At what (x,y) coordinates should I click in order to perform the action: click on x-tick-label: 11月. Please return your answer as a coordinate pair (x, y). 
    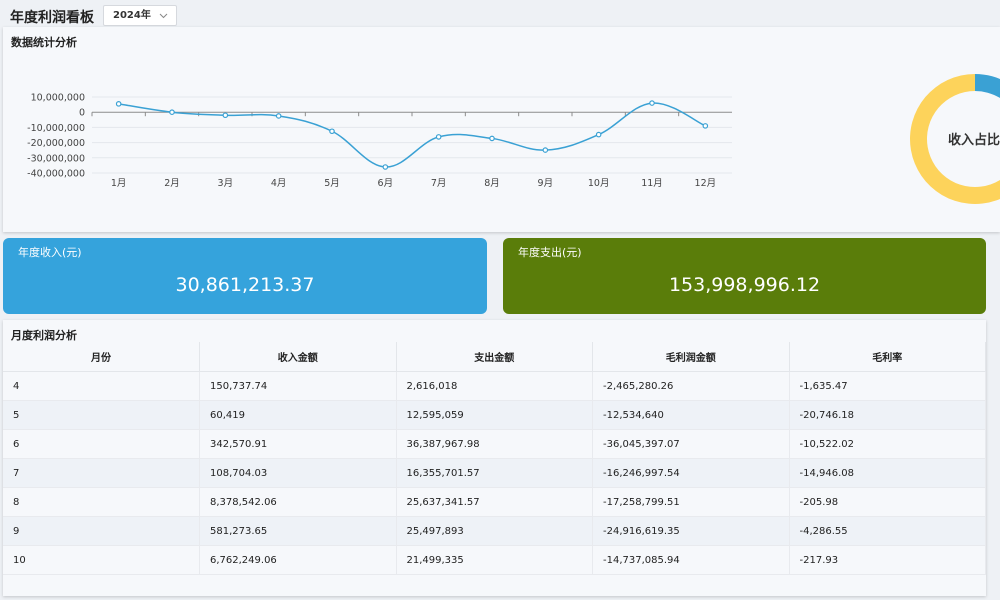
    Looking at the image, I should click on (652, 183).